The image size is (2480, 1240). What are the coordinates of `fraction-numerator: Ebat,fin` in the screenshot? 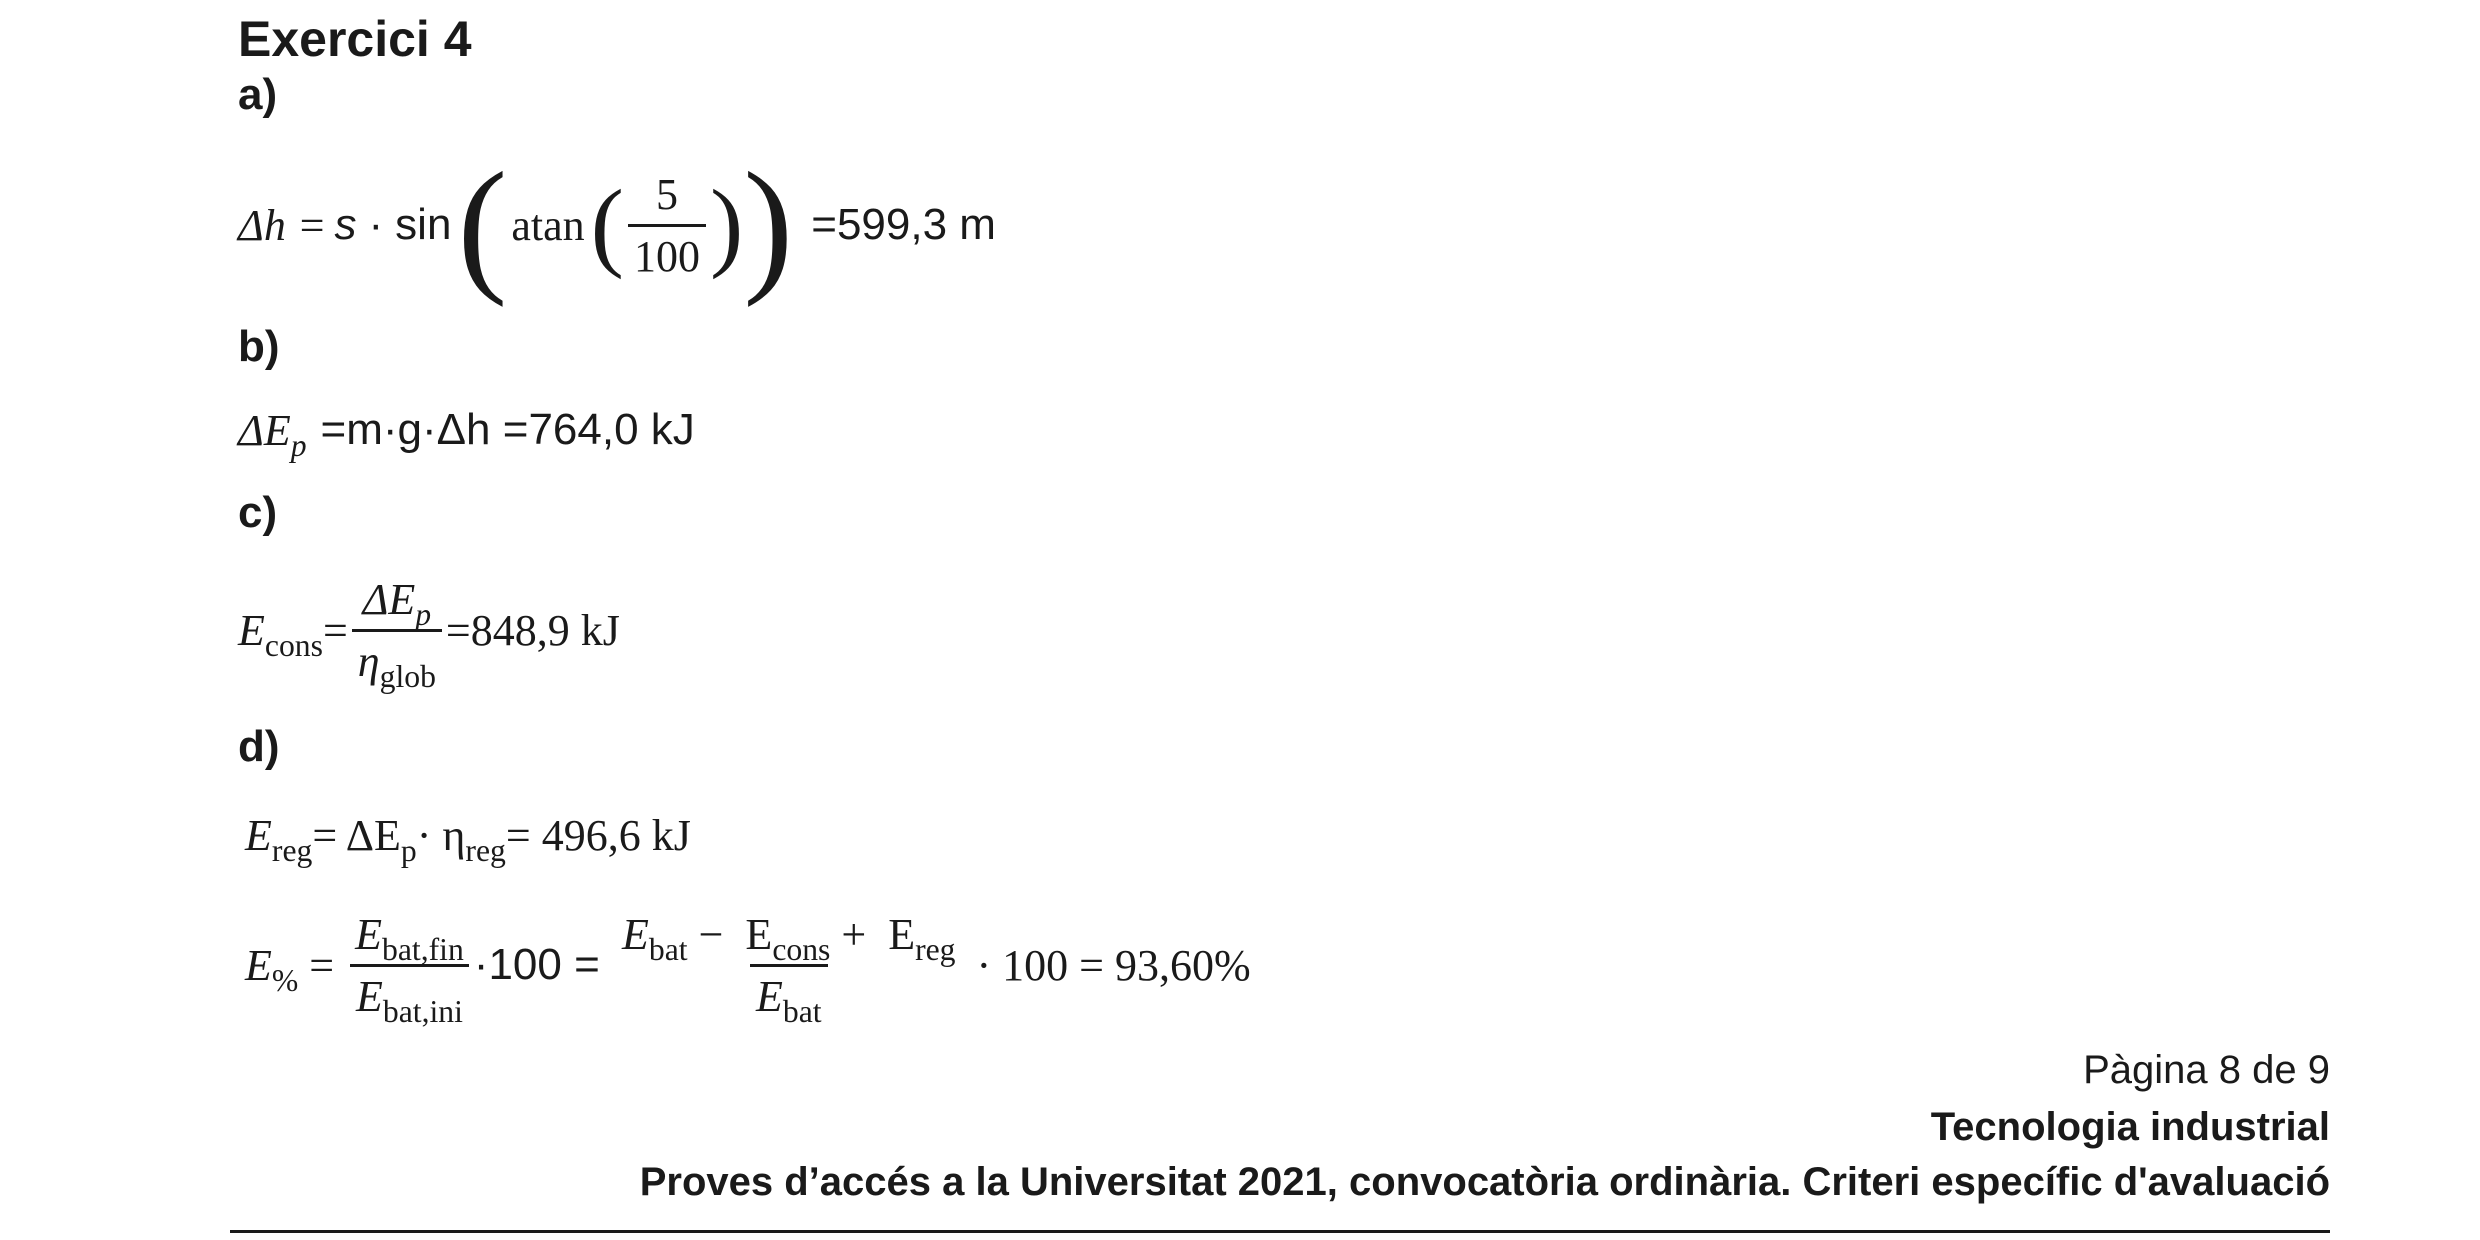 It's located at (409, 938).